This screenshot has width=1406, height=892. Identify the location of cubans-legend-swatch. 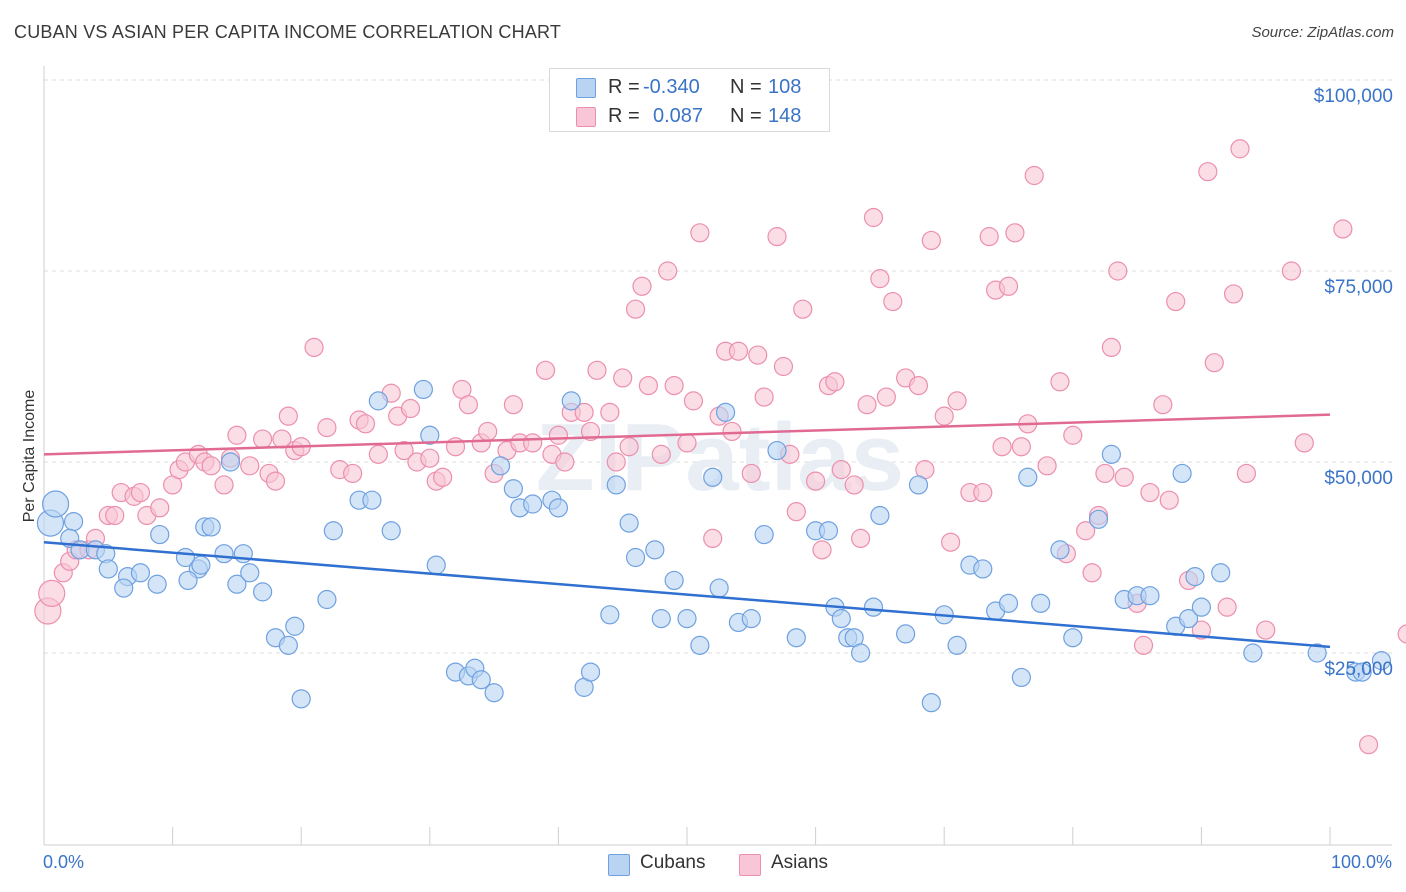
(619, 865).